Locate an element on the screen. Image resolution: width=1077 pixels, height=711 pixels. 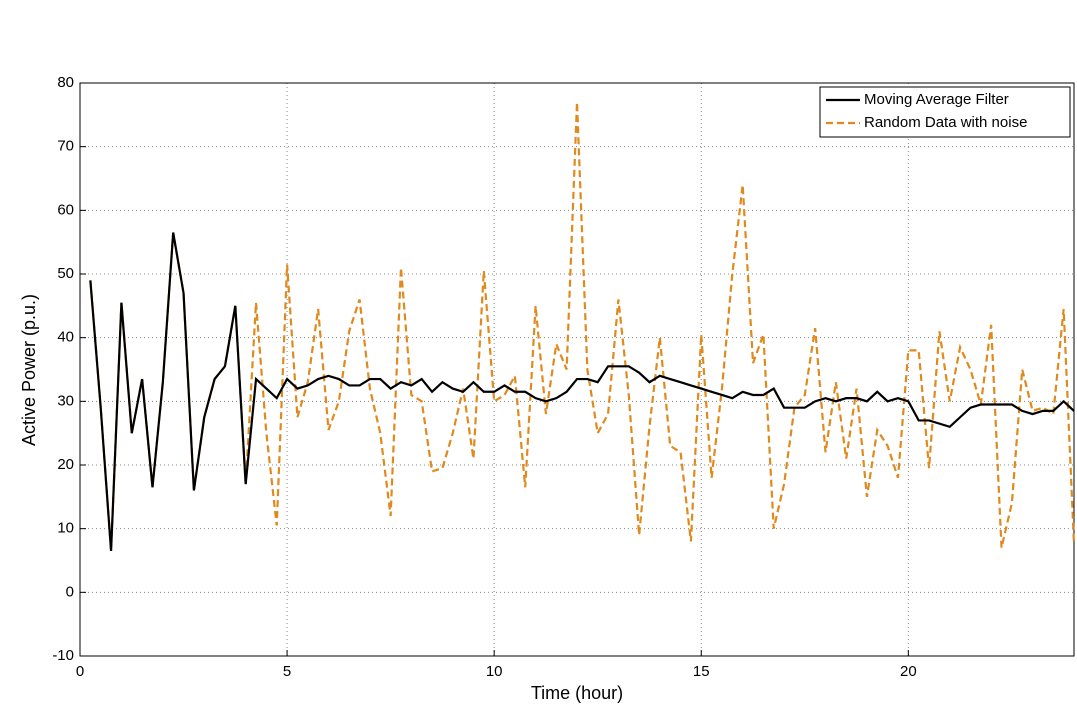
y-tick-label: 80 is located at coordinates (65, 82).